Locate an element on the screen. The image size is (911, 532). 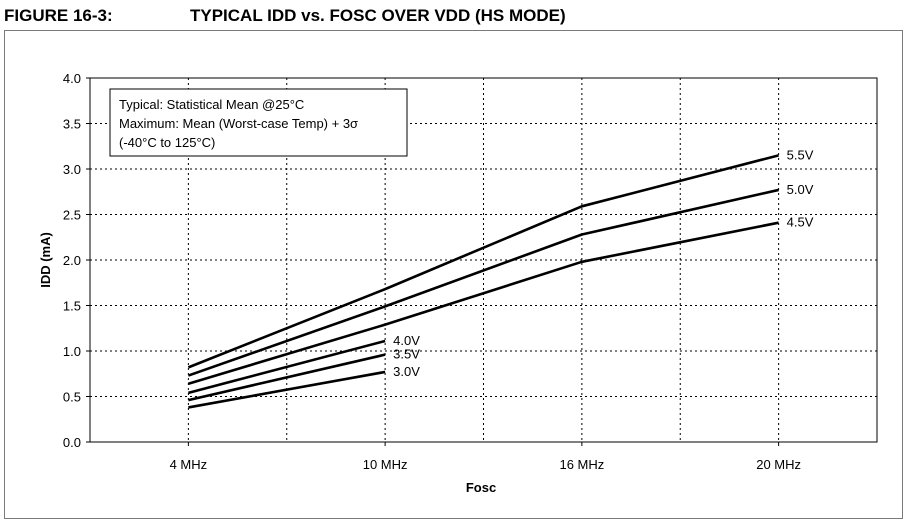
y-tick-label: 2.0 is located at coordinates (72, 260).